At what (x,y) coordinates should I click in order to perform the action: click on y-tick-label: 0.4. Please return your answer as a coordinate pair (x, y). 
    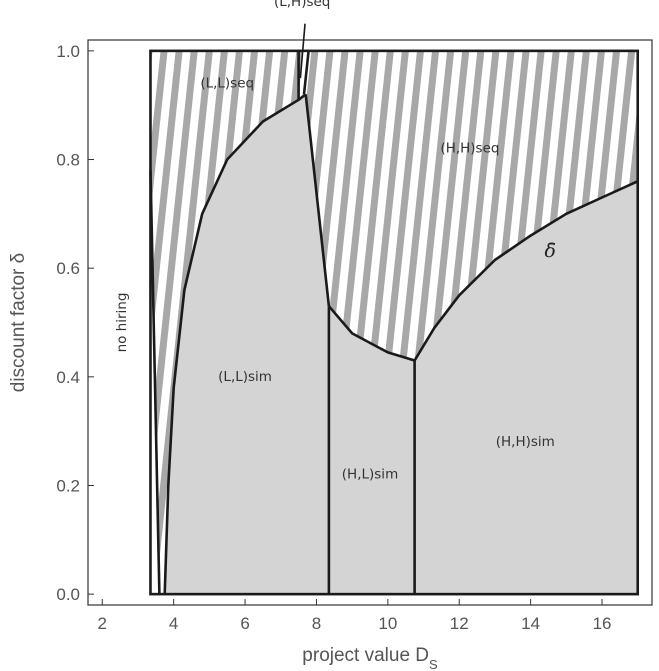
    Looking at the image, I should click on (68, 377).